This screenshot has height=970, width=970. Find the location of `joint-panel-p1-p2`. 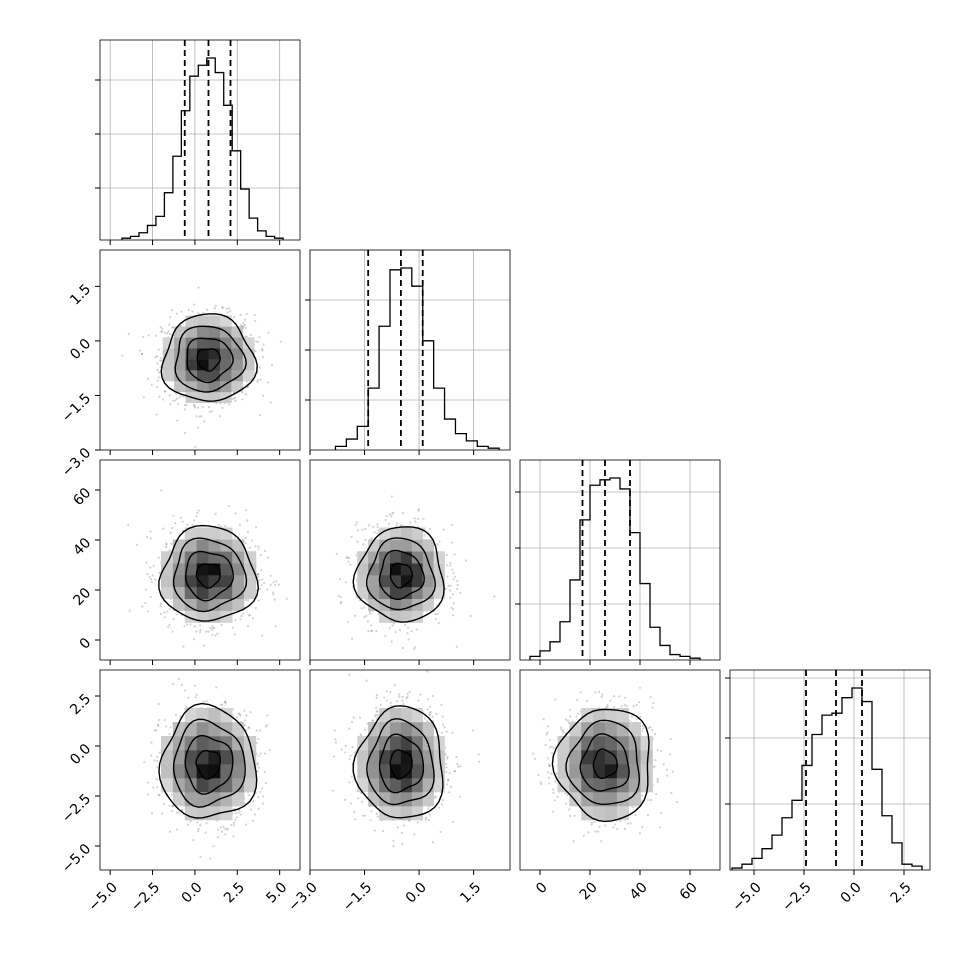

joint-panel-p1-p2 is located at coordinates (410, 560).